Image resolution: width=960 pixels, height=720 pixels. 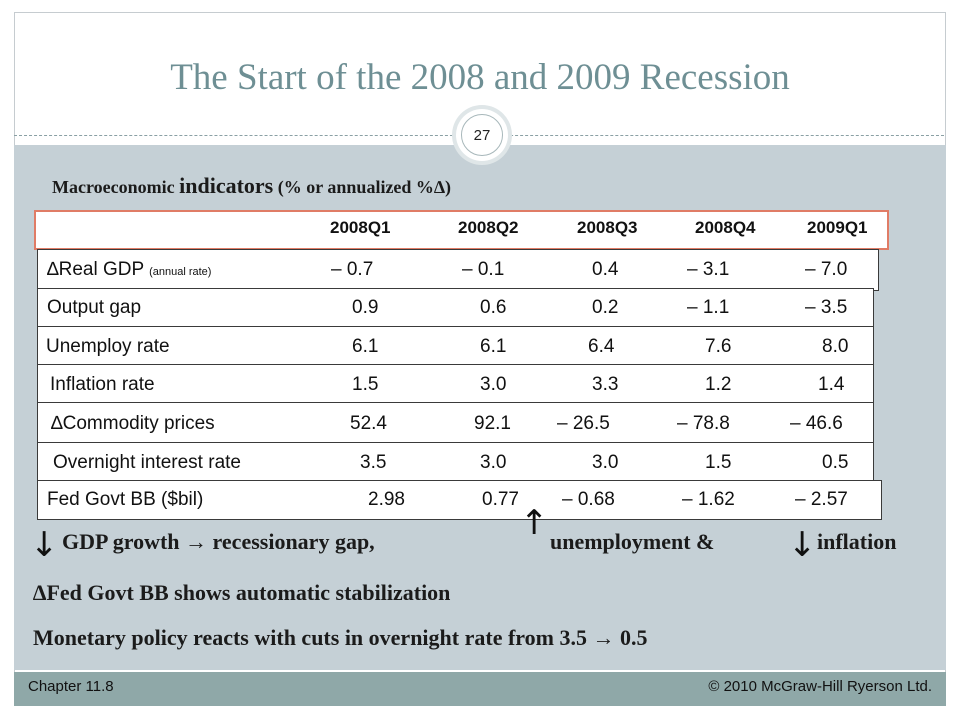 What do you see at coordinates (708, 269) in the screenshot?
I see `table-cell: – 3.1` at bounding box center [708, 269].